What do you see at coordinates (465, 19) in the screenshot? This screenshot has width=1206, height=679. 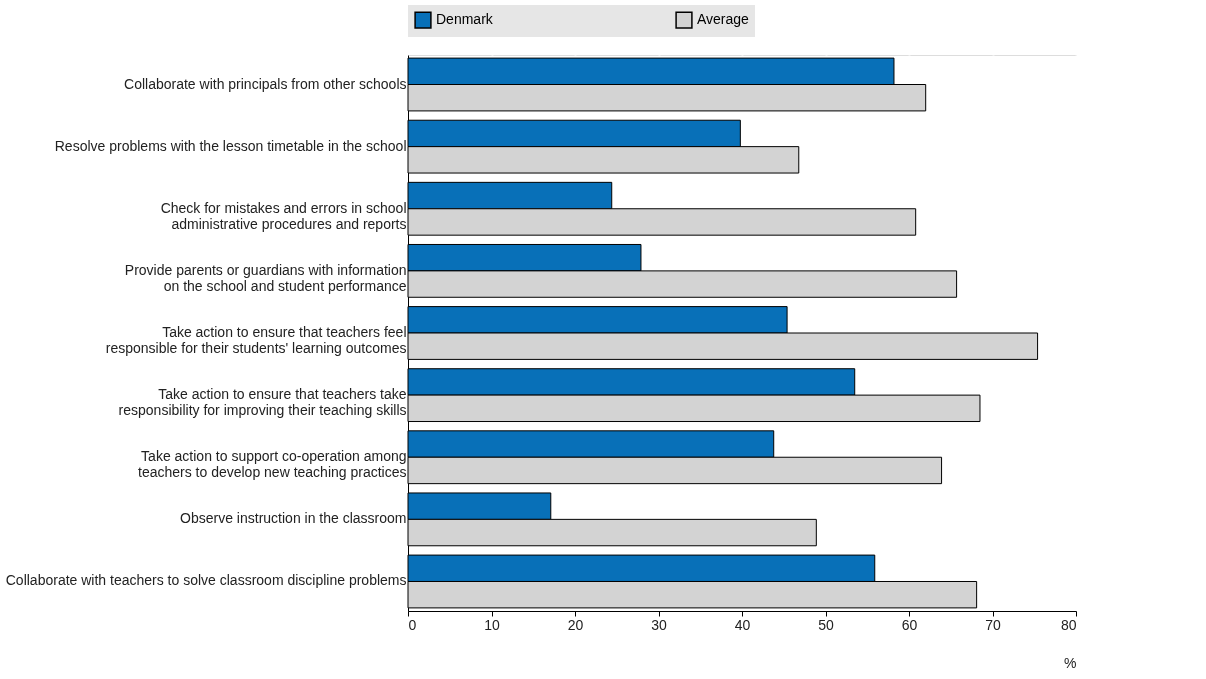 I see `legend-label: Denmark` at bounding box center [465, 19].